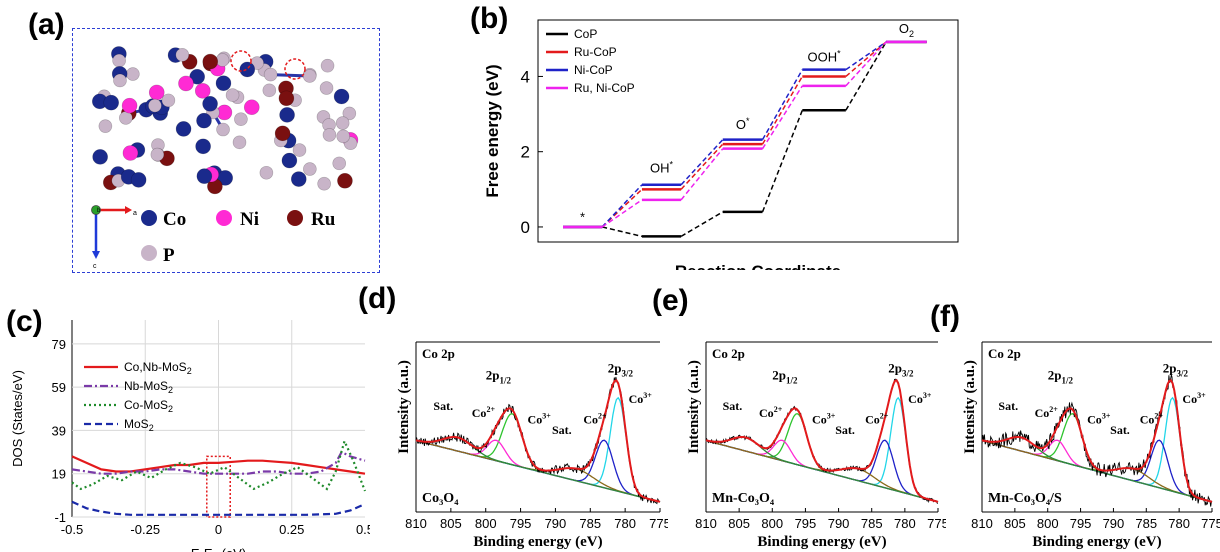 The image size is (1220, 552). Describe the element at coordinates (59, 474) in the screenshot. I see `y-tick-label: 19` at that location.